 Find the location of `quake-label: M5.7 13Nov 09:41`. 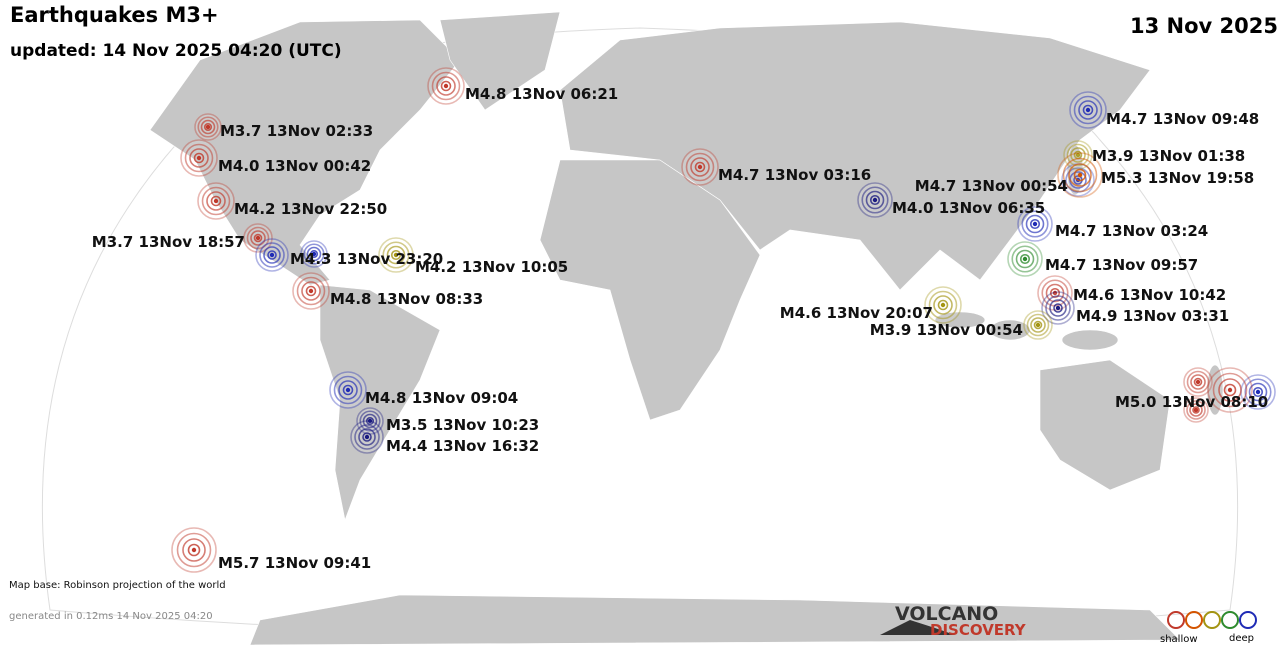

quake-label: M5.7 13Nov 09:41 is located at coordinates (294, 563).